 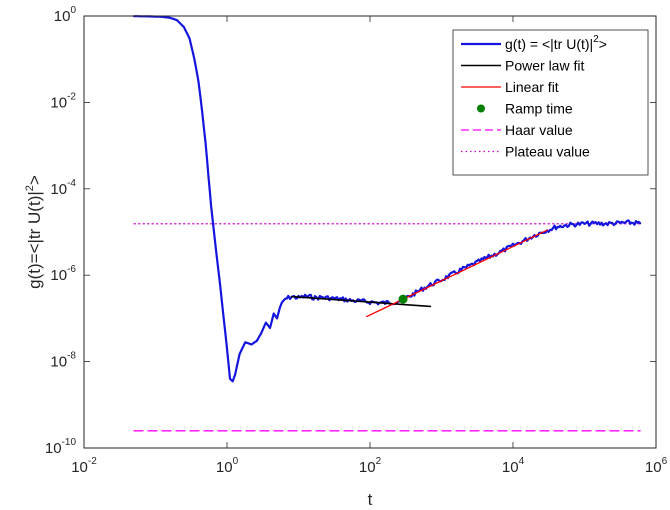 I want to click on legend-box, so click(x=550, y=102).